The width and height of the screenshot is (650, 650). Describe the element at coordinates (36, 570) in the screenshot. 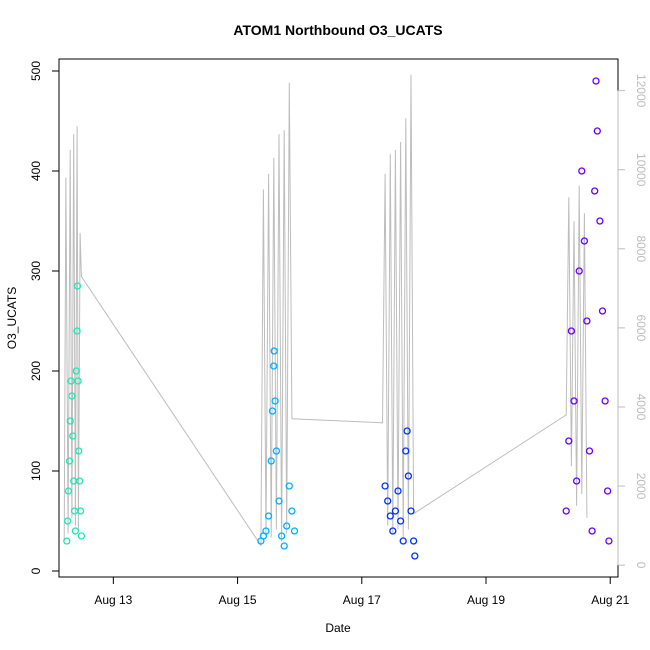

I see `y-left-tick-label: 0` at that location.